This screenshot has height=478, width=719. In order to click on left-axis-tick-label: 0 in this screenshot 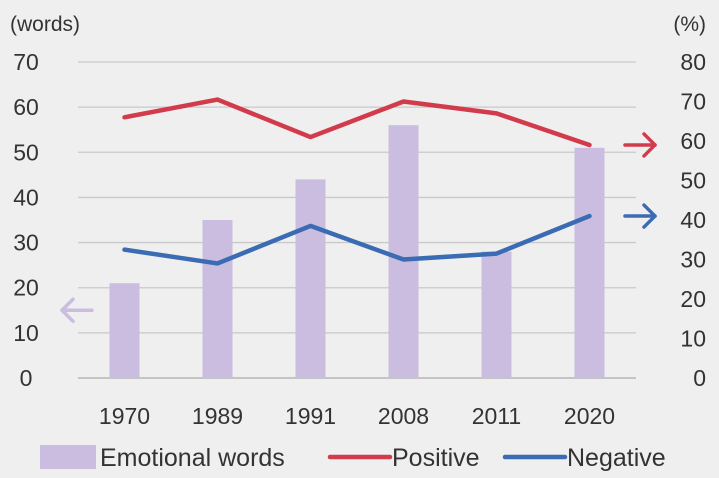, I will do `click(26, 378)`.